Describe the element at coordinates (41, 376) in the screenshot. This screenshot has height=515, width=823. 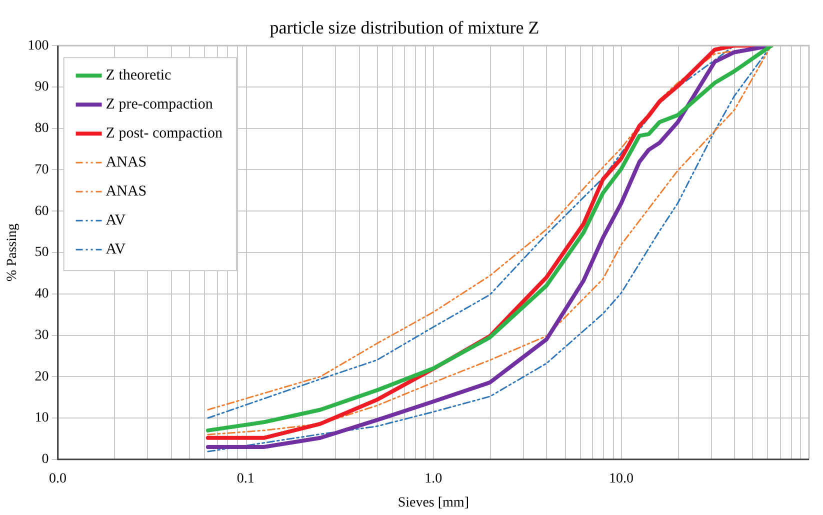
I see `y-tick-label: 20` at that location.